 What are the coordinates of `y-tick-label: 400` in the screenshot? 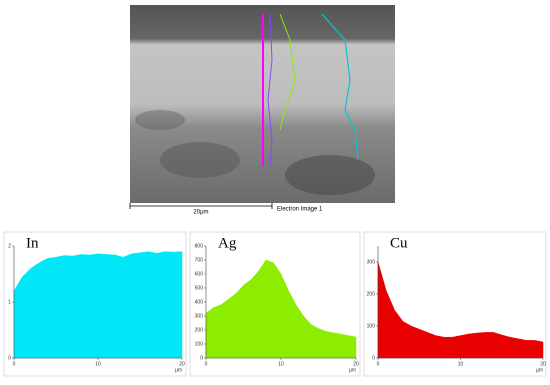 It's located at (199, 302).